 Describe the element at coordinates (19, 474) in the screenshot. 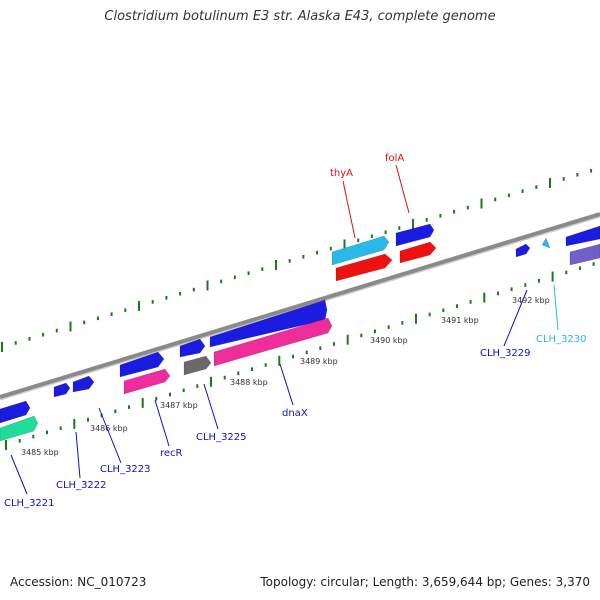

I see `leader-line-clh3221` at that location.